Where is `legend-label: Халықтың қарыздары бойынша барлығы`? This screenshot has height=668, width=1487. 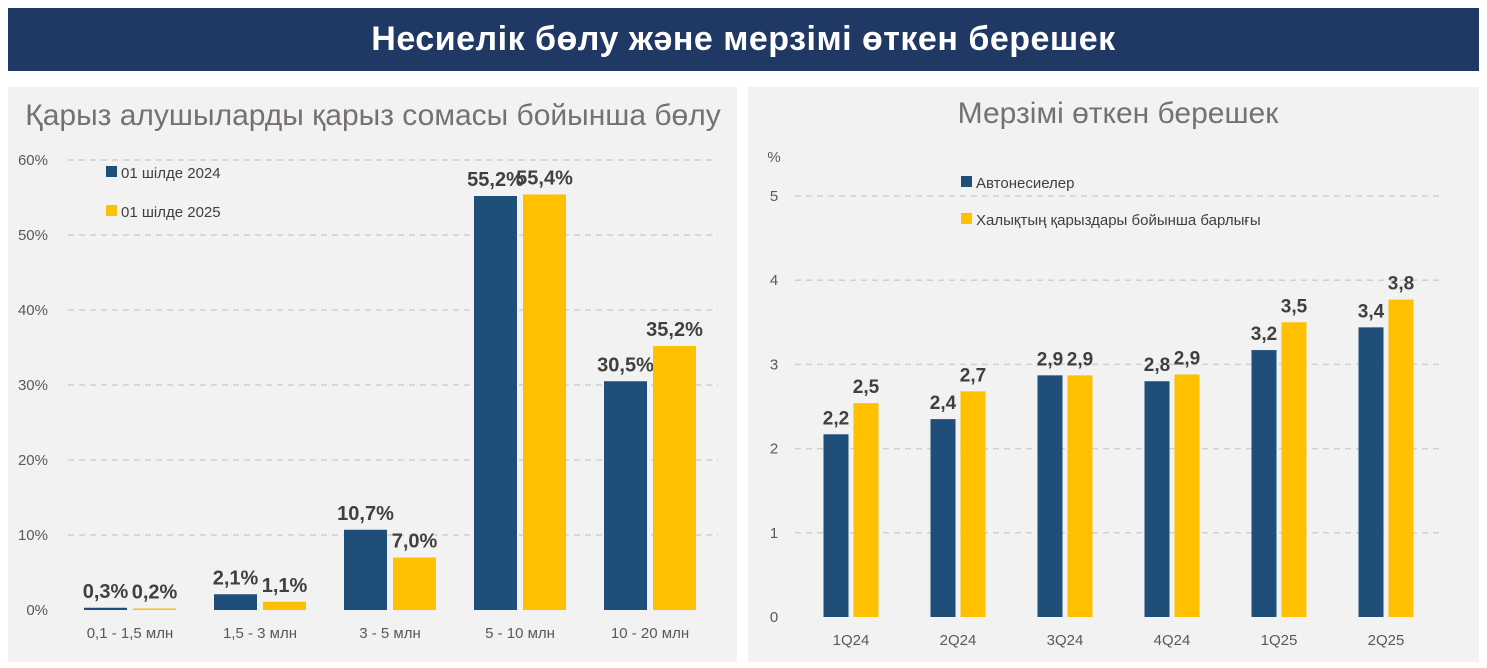
legend-label: Халықтың қарыздары бойынша барлығы is located at coordinates (1118, 220).